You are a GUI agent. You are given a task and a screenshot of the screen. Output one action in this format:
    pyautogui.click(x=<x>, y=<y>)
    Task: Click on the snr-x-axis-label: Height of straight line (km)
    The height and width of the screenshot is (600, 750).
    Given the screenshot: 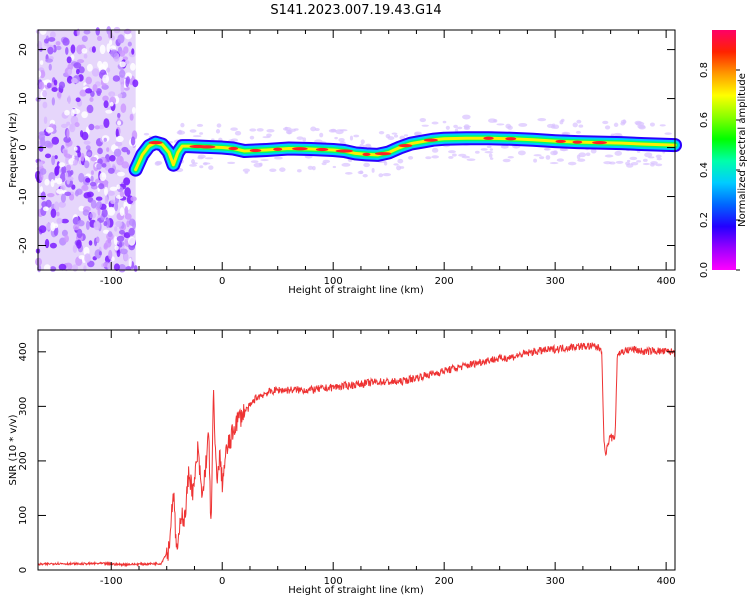 What is the action you would take?
    pyautogui.click(x=356, y=590)
    